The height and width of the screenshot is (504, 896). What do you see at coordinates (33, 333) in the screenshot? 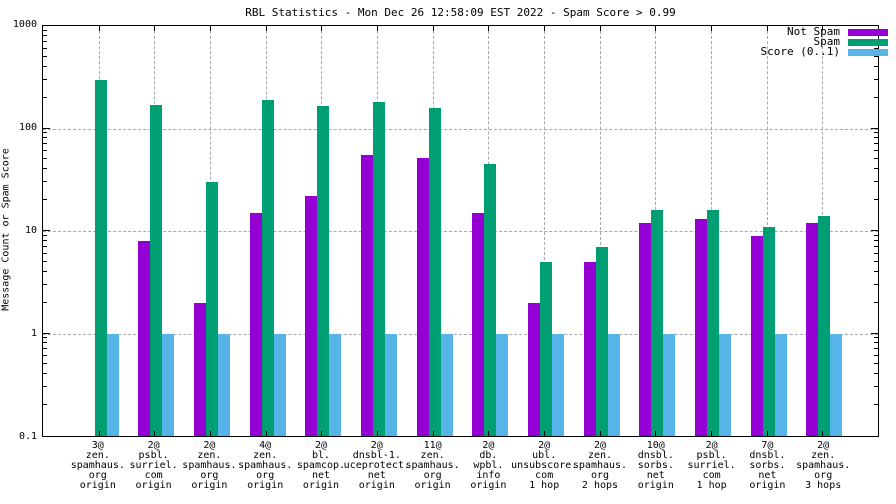
I see `y-tick-label: 1` at bounding box center [33, 333].